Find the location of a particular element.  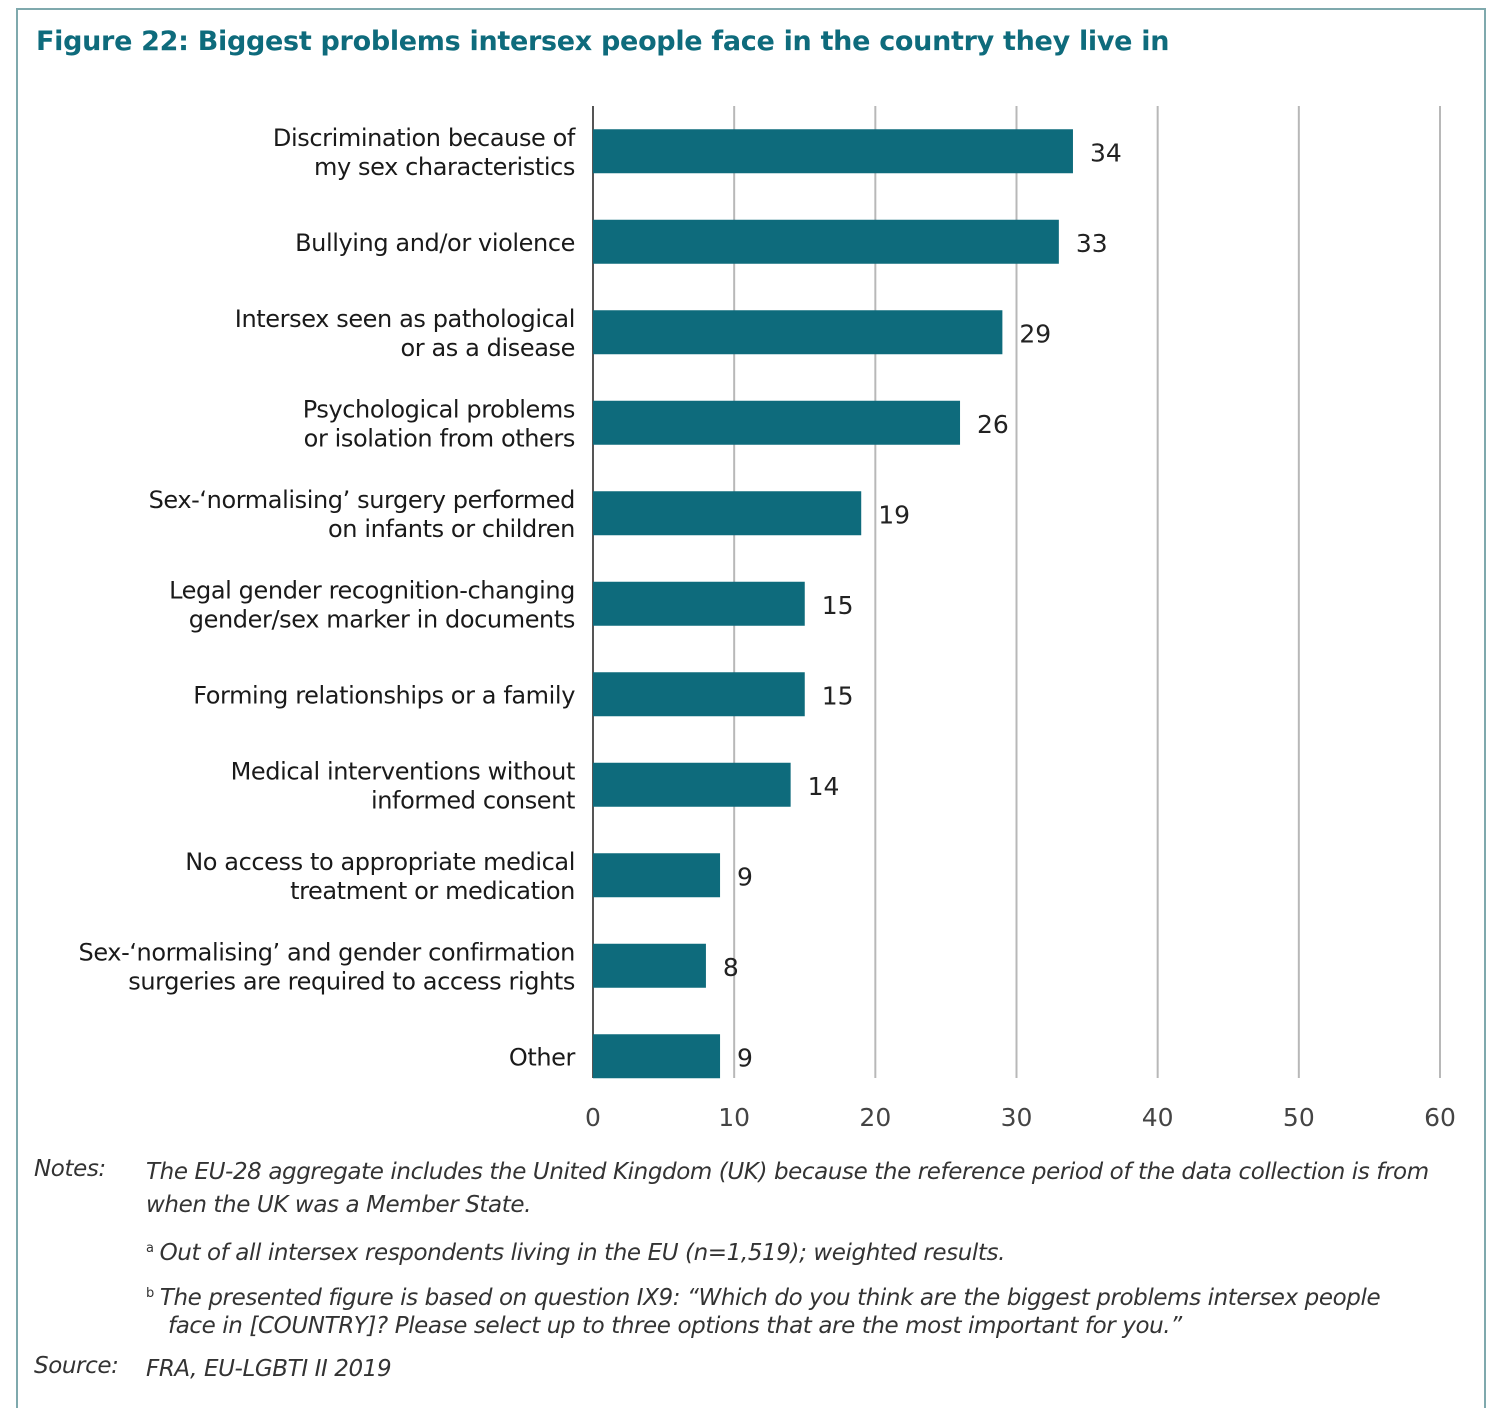

category-label-line: Legal gender recognition-changing is located at coordinates (372, 590).